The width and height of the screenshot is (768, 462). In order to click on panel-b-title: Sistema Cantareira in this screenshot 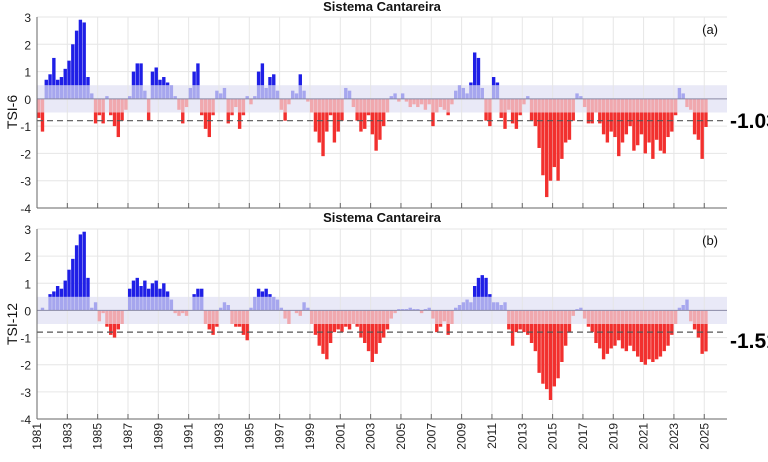, I will do `click(382, 217)`.